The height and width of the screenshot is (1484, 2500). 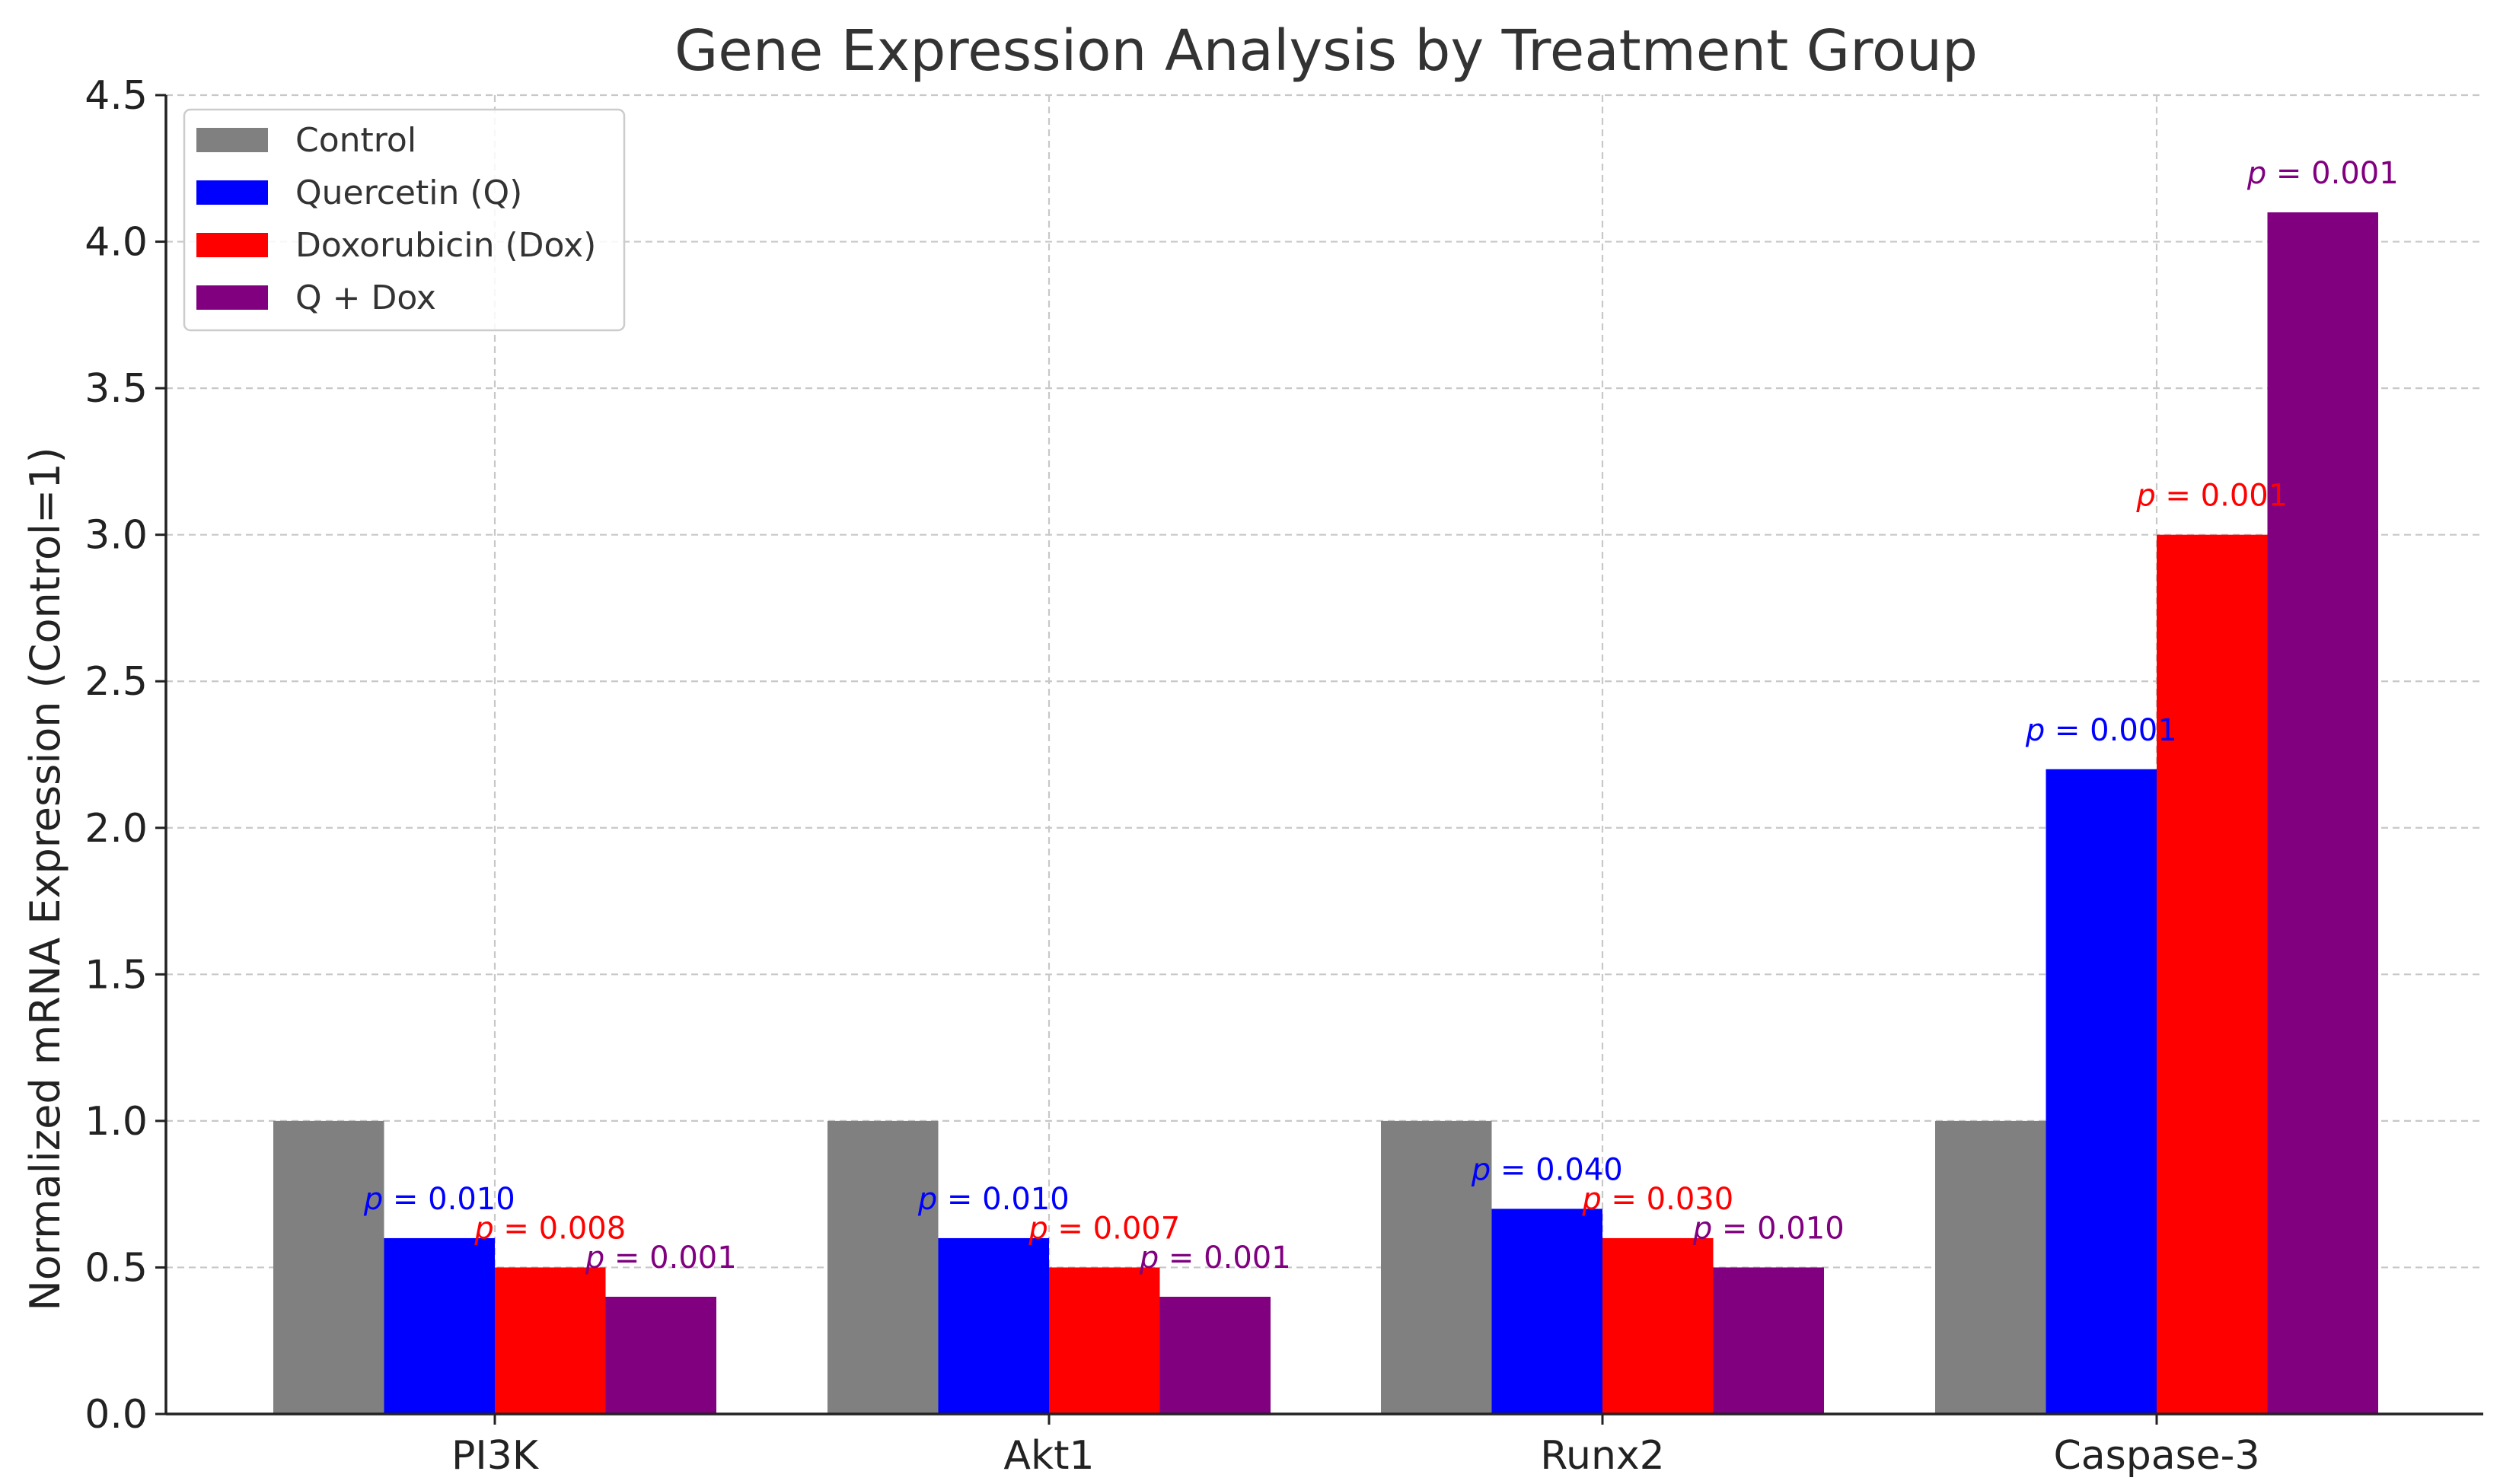 What do you see at coordinates (116, 243) in the screenshot?
I see `y-tick-label: 4.0` at bounding box center [116, 243].